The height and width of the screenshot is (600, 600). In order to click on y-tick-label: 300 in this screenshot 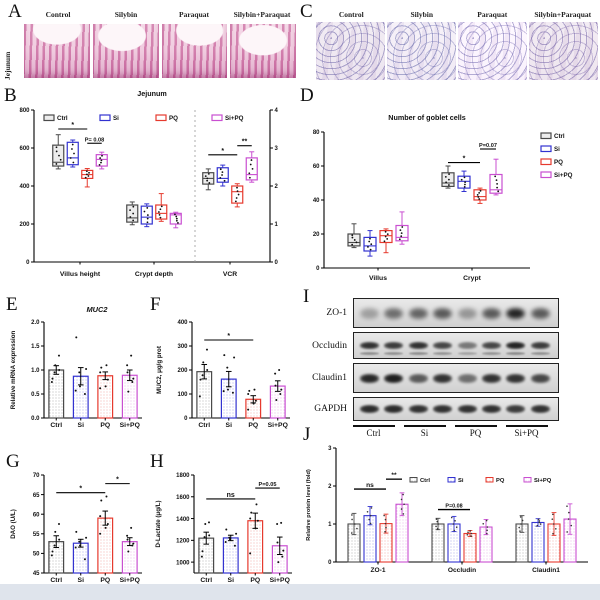, I will do `click(182, 347)`.